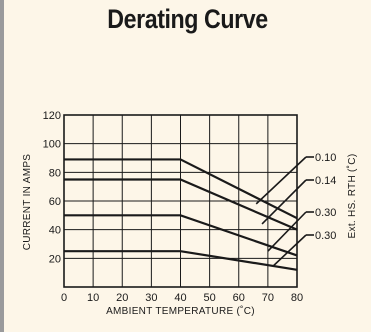  Describe the element at coordinates (55, 202) in the screenshot. I see `y-tick-label: 60` at that location.